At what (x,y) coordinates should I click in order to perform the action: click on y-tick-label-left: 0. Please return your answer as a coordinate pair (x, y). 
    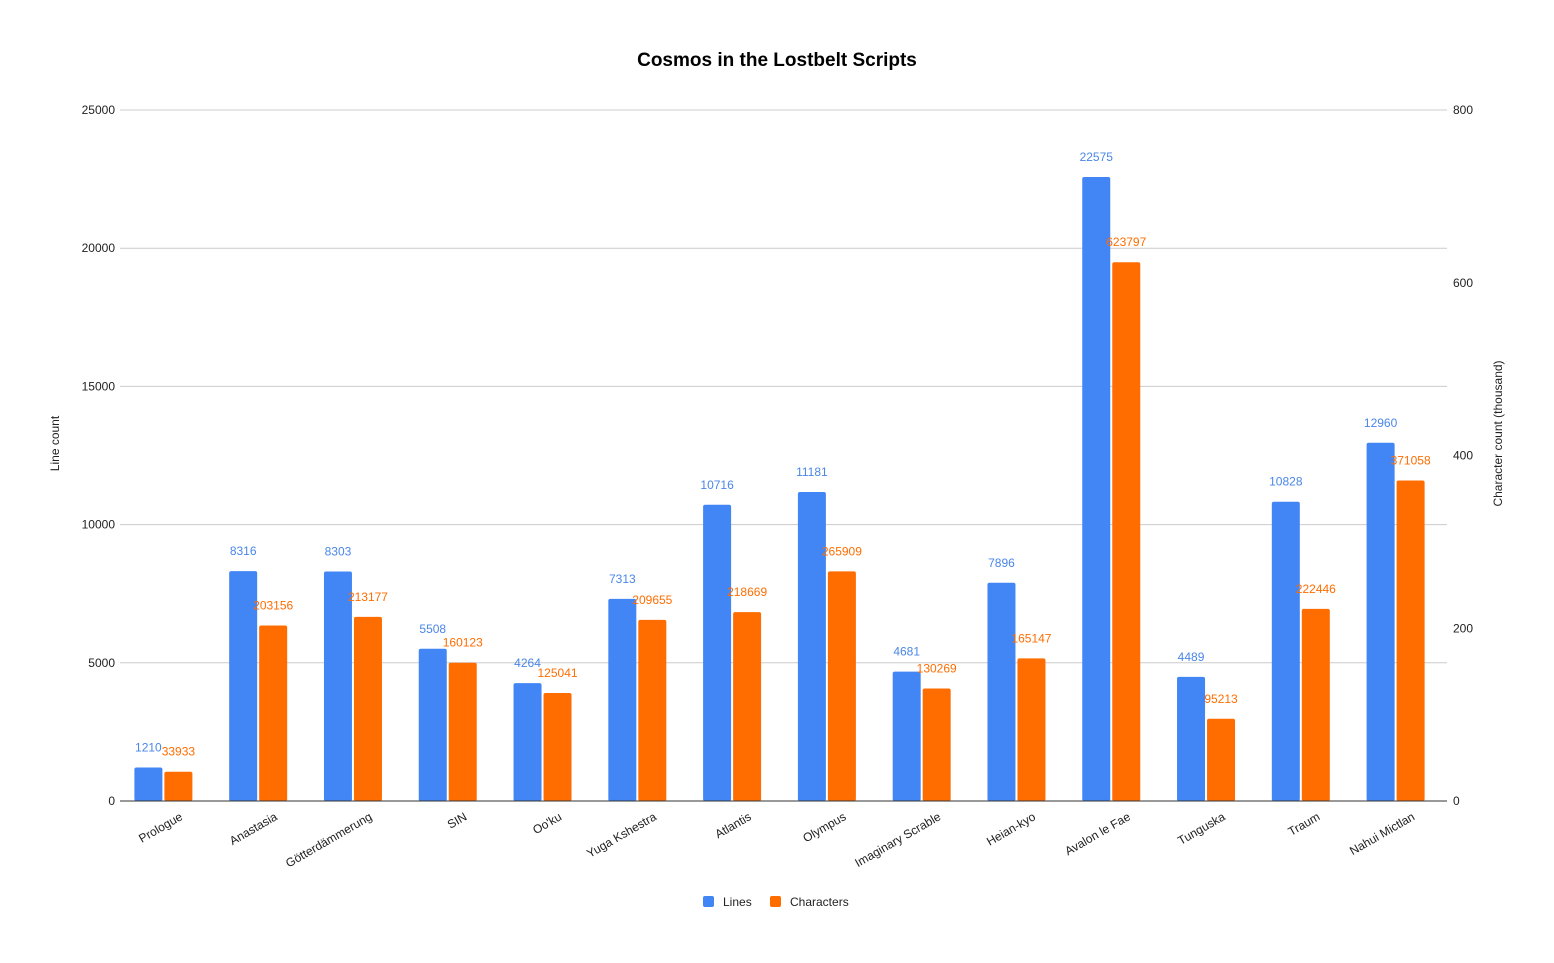
    Looking at the image, I should click on (111, 801).